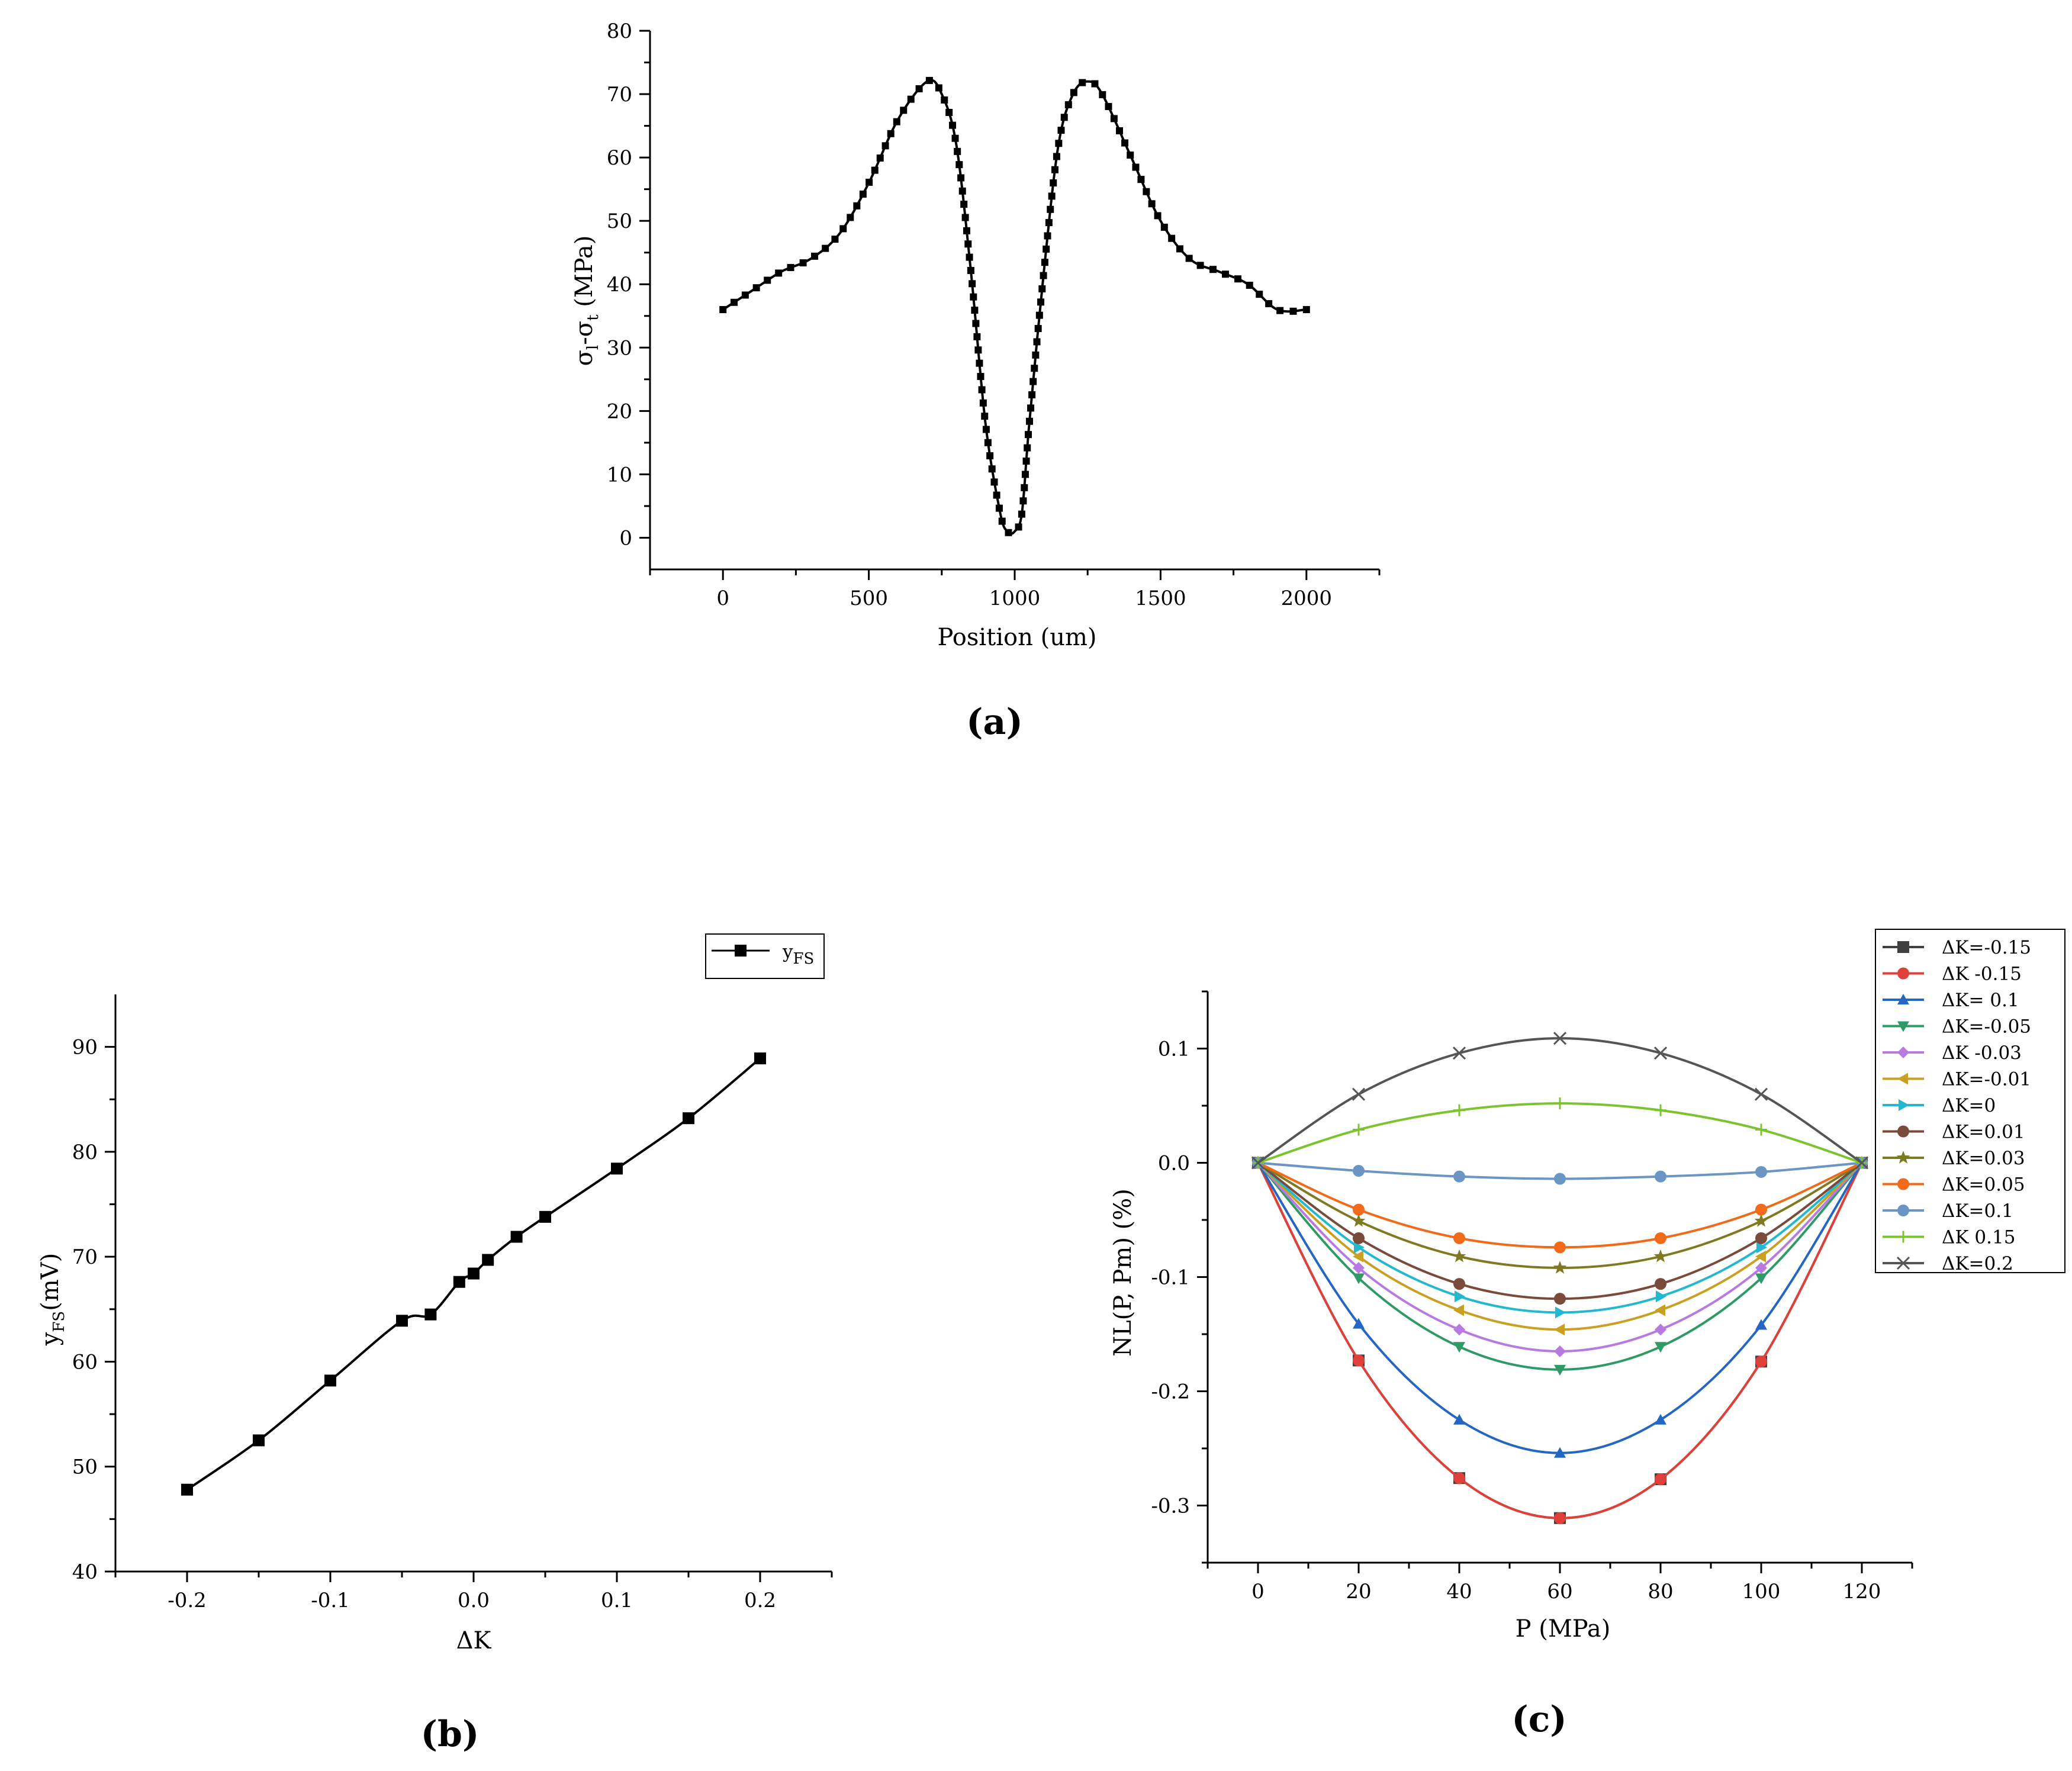  What do you see at coordinates (1761, 1591) in the screenshot?
I see `chart-c-x-tick-label: 100` at bounding box center [1761, 1591].